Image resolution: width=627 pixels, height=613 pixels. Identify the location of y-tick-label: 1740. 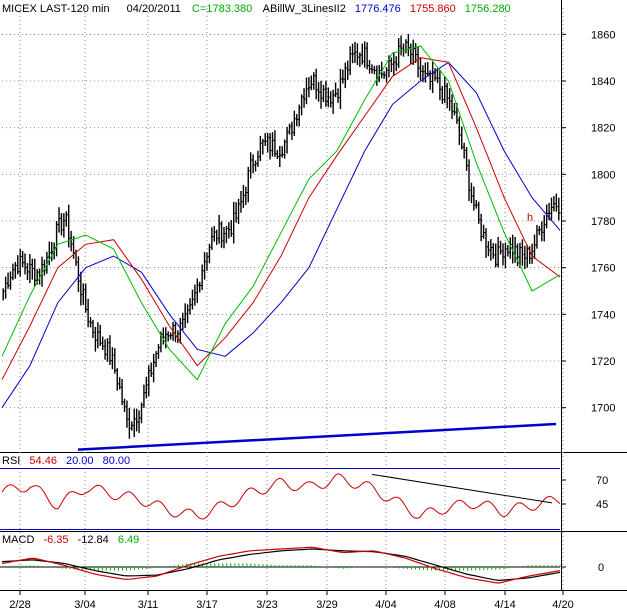
(603, 315).